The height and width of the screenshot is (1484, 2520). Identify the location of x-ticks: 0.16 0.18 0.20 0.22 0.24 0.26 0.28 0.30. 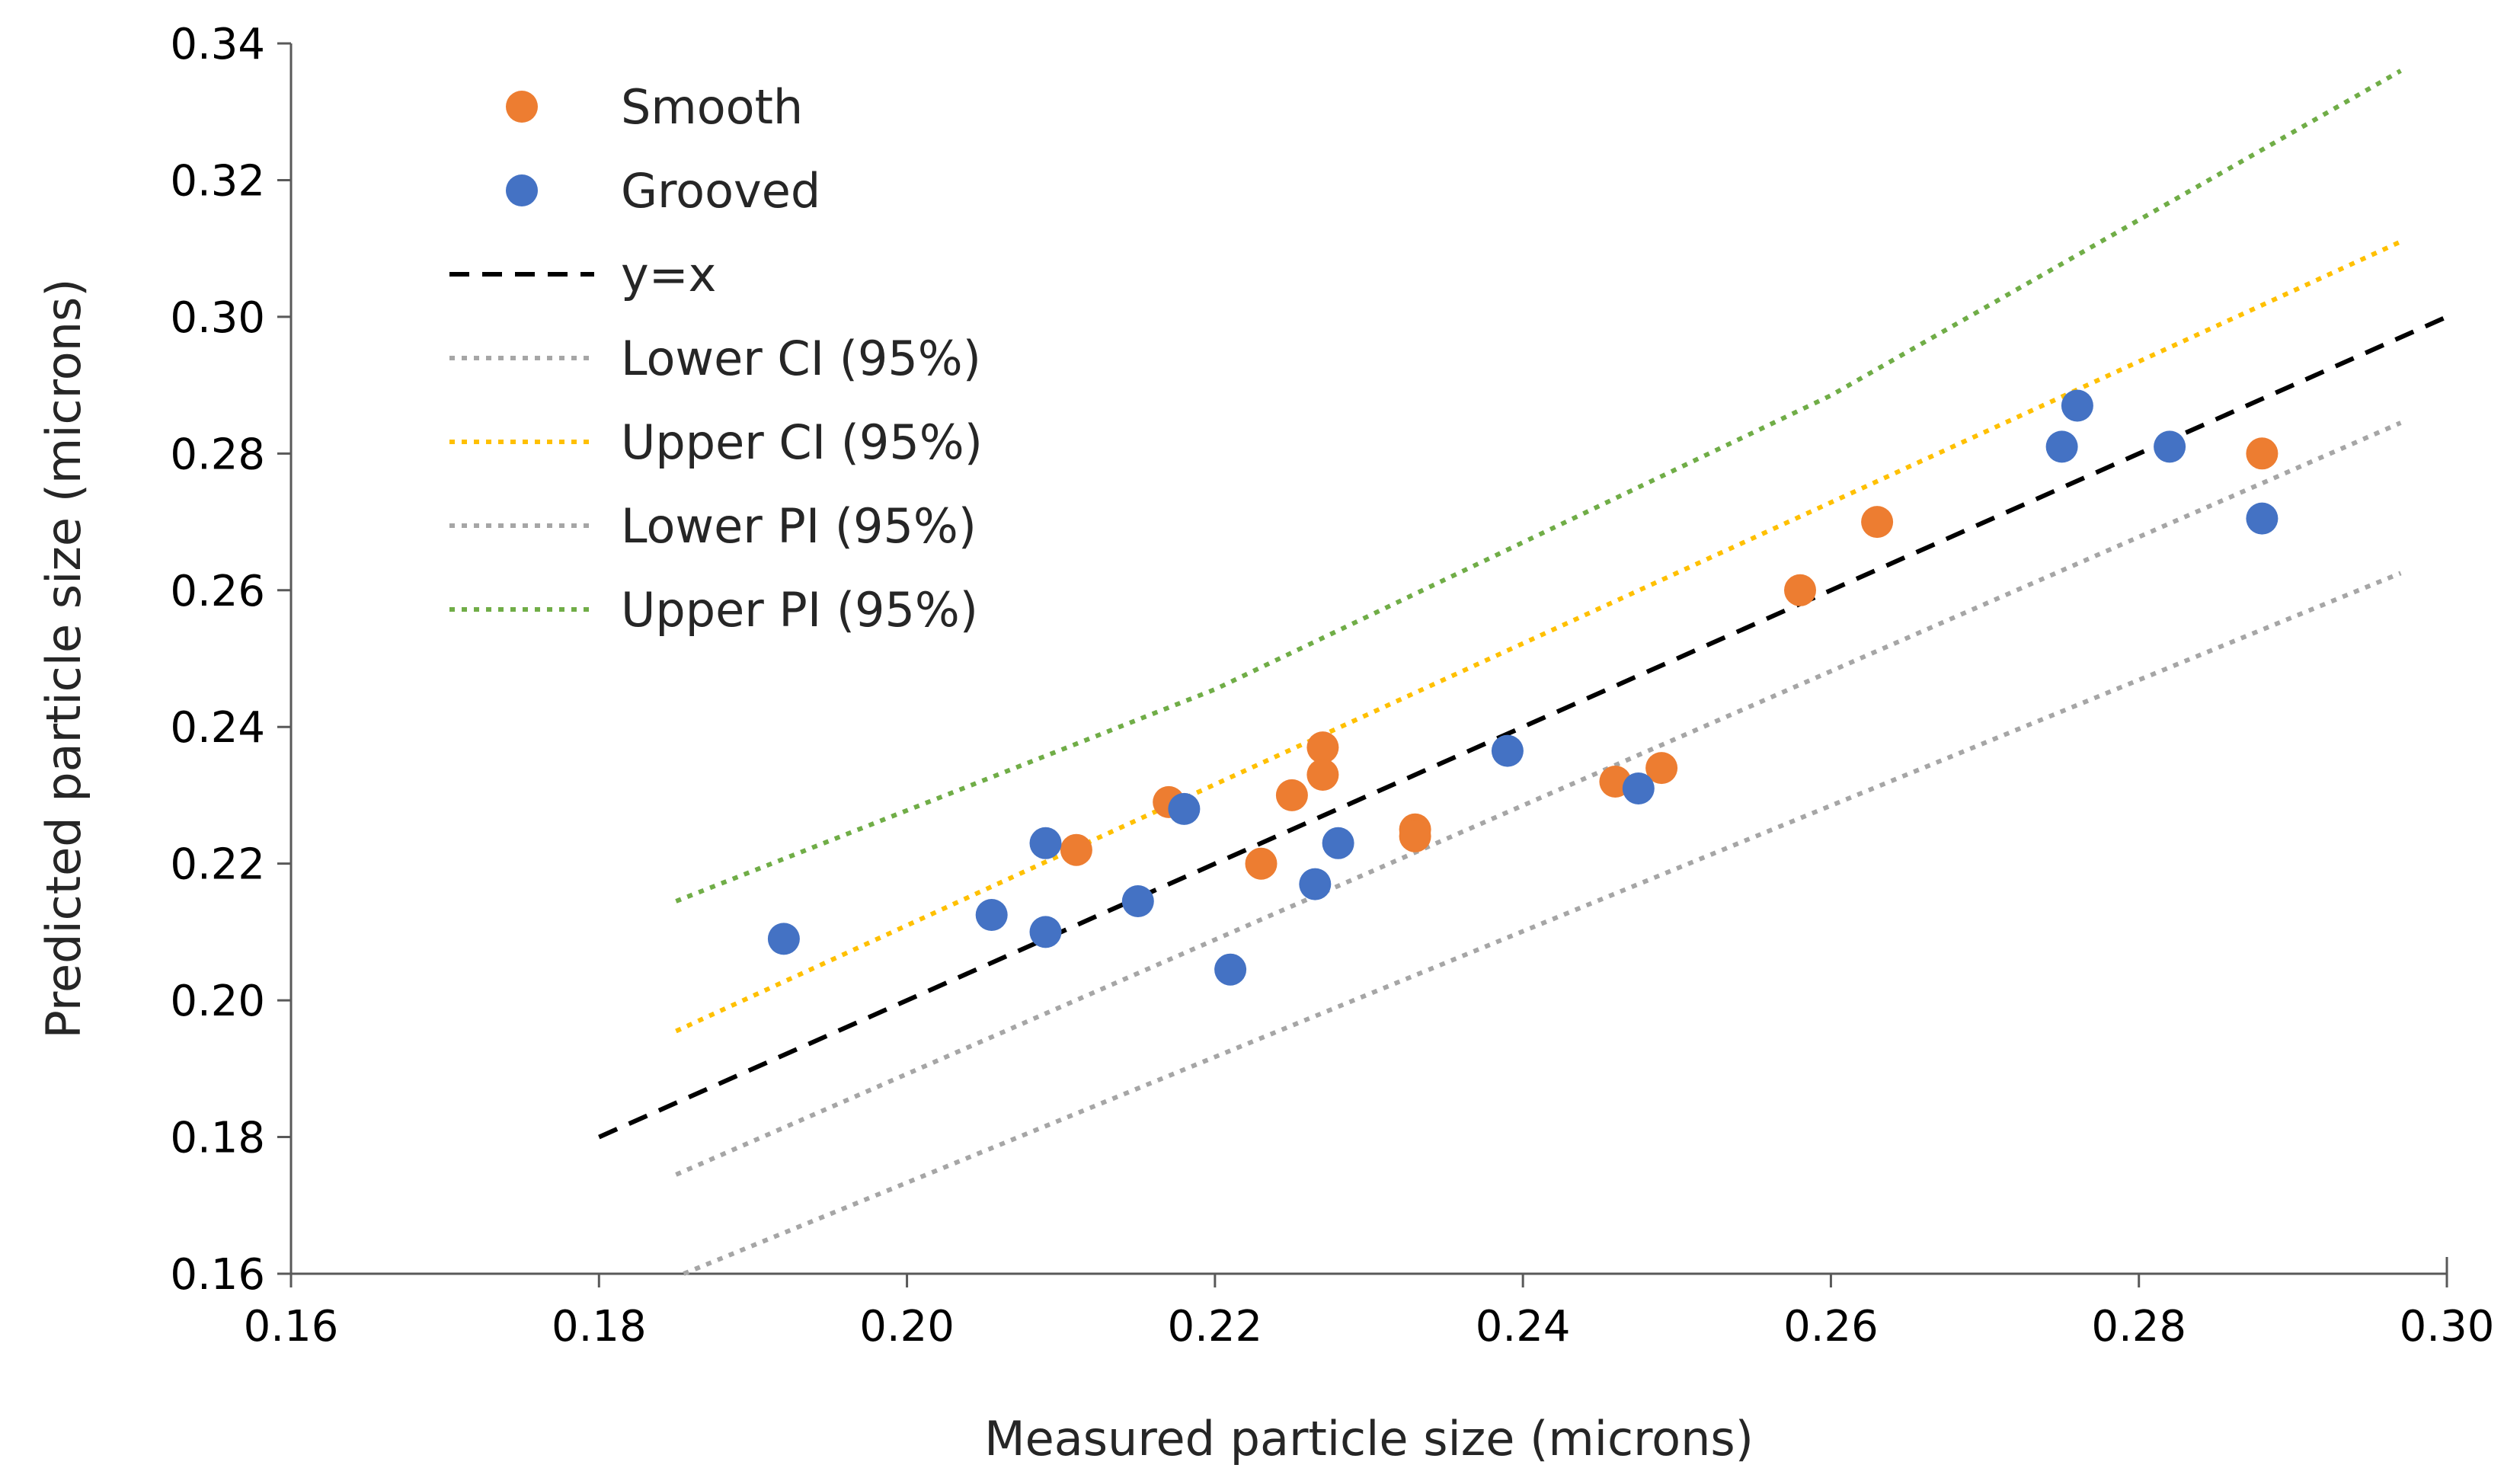
(1369, 1312).